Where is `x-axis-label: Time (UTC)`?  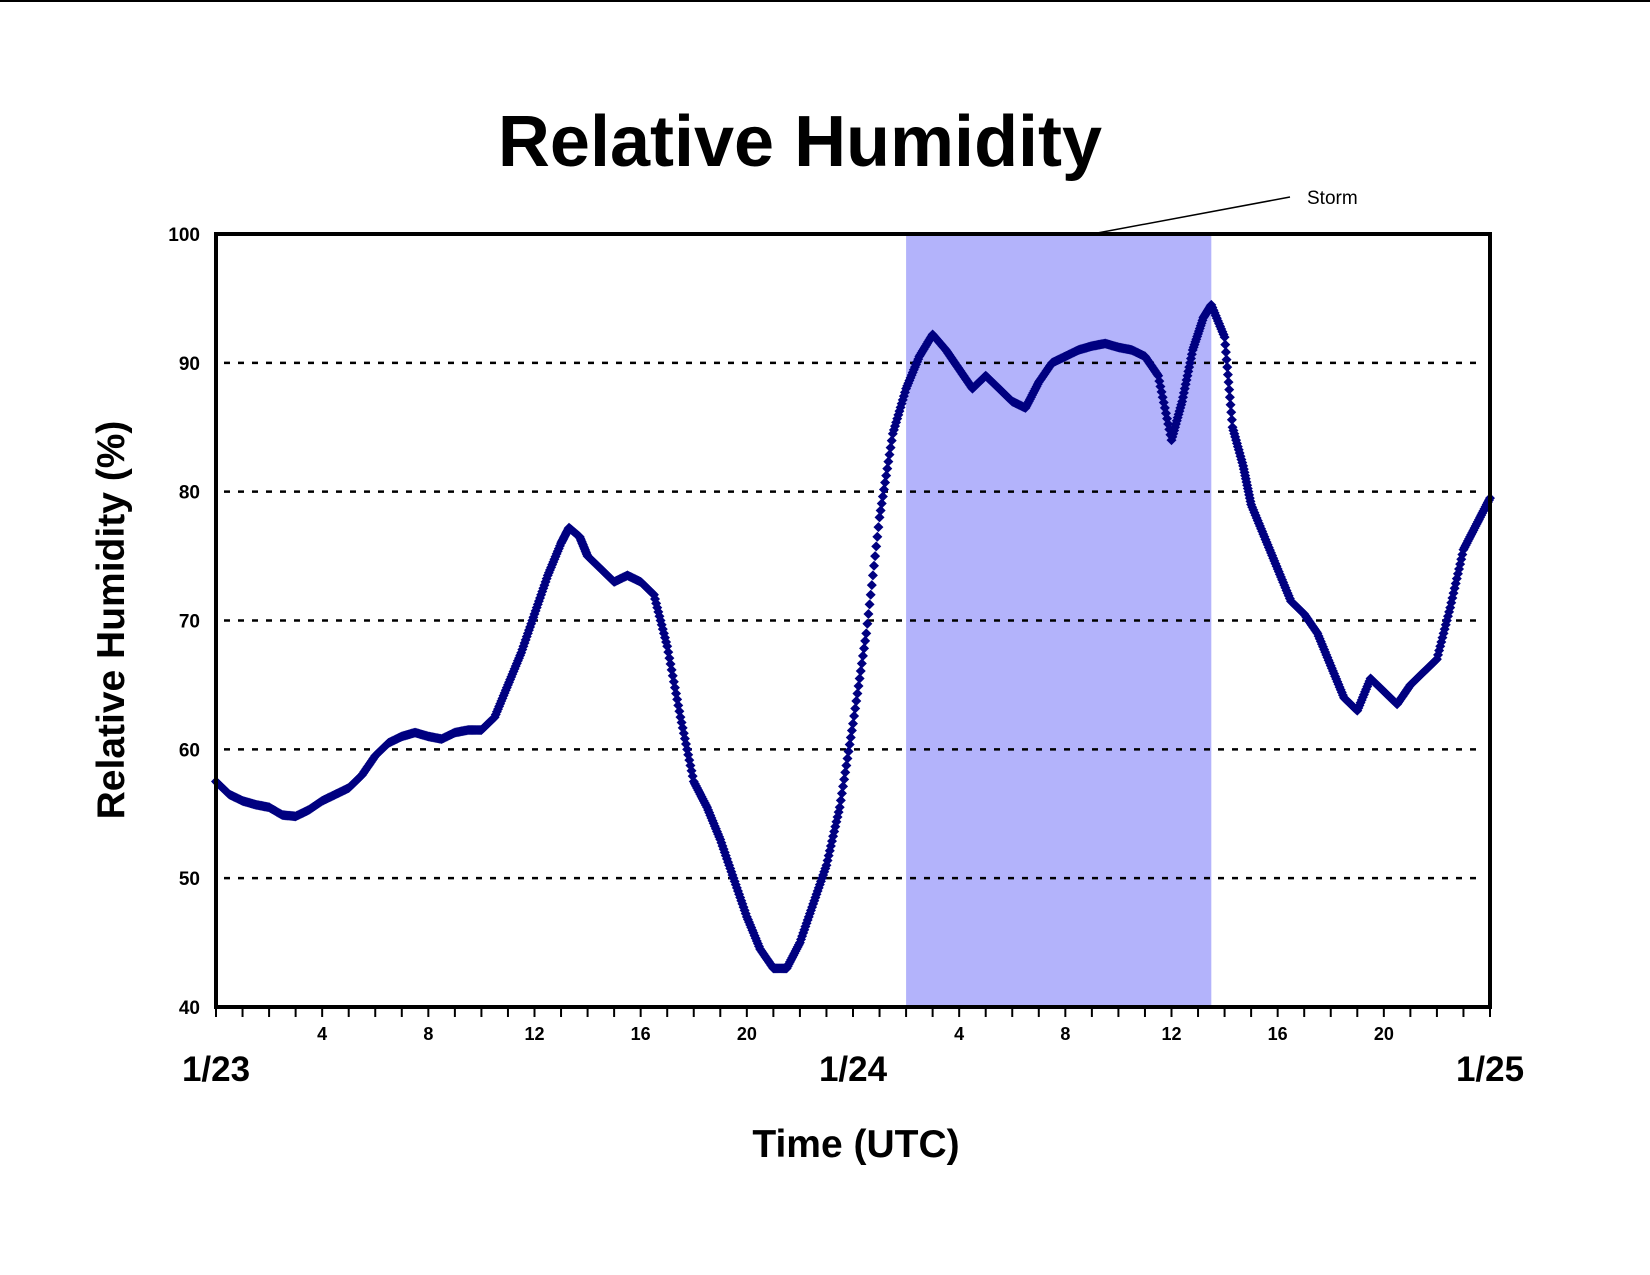
x-axis-label: Time (UTC) is located at coordinates (855, 1144).